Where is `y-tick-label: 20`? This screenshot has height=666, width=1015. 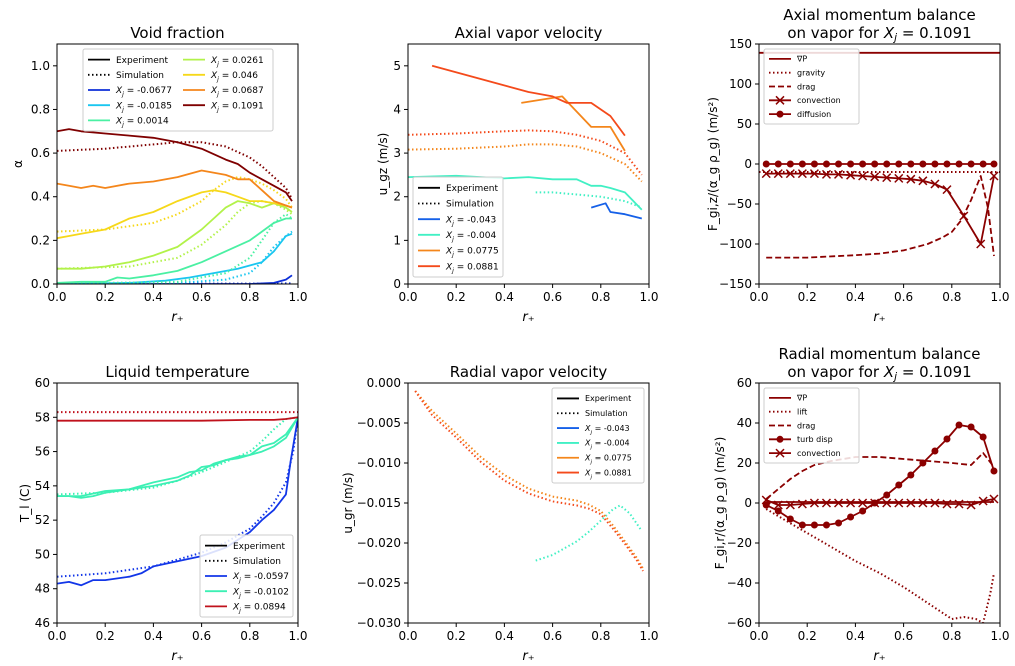
y-tick-label: 20 is located at coordinates (744, 463).